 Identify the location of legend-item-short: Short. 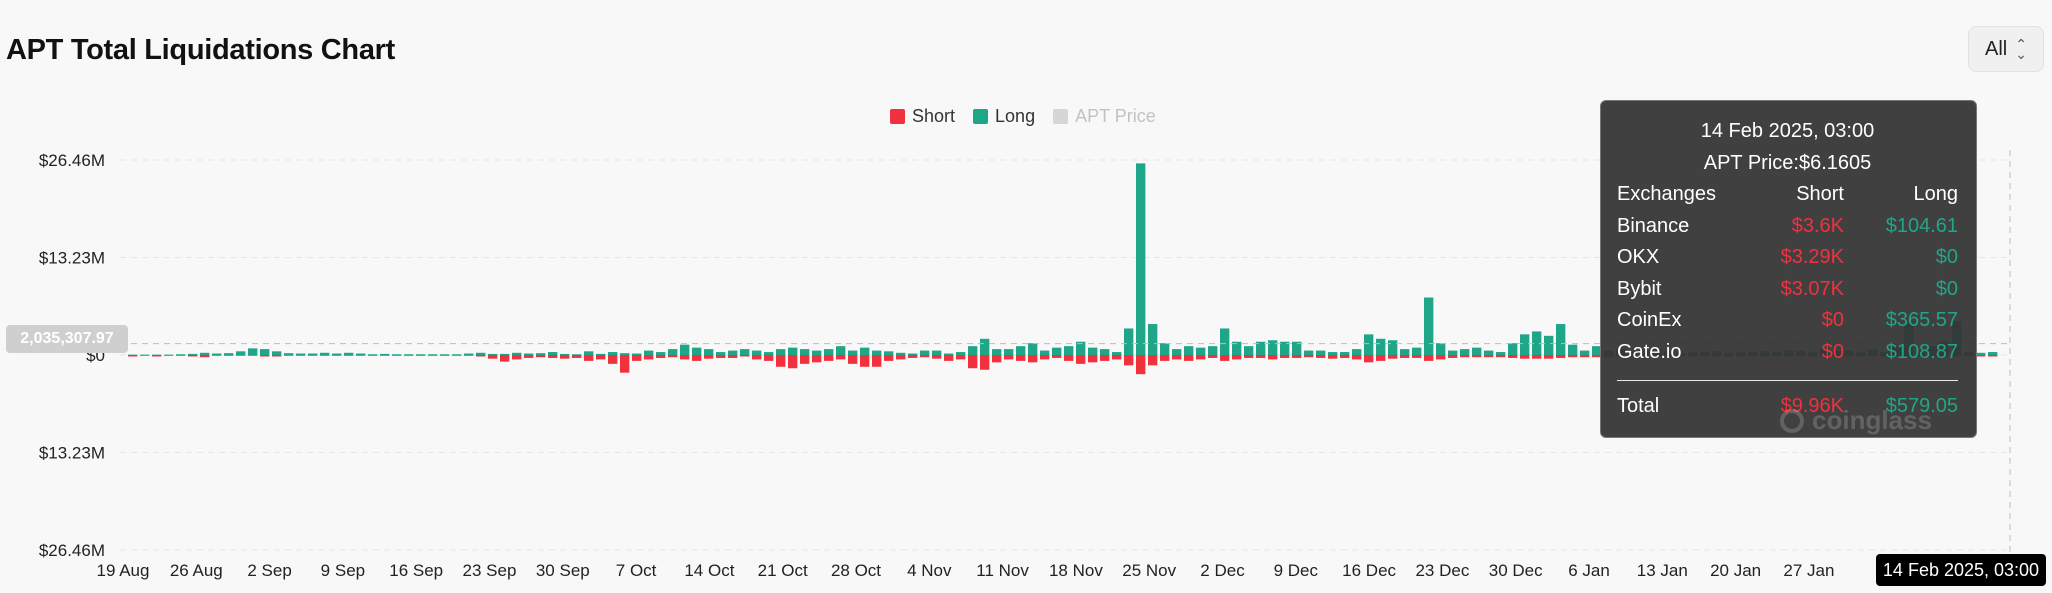
(922, 116).